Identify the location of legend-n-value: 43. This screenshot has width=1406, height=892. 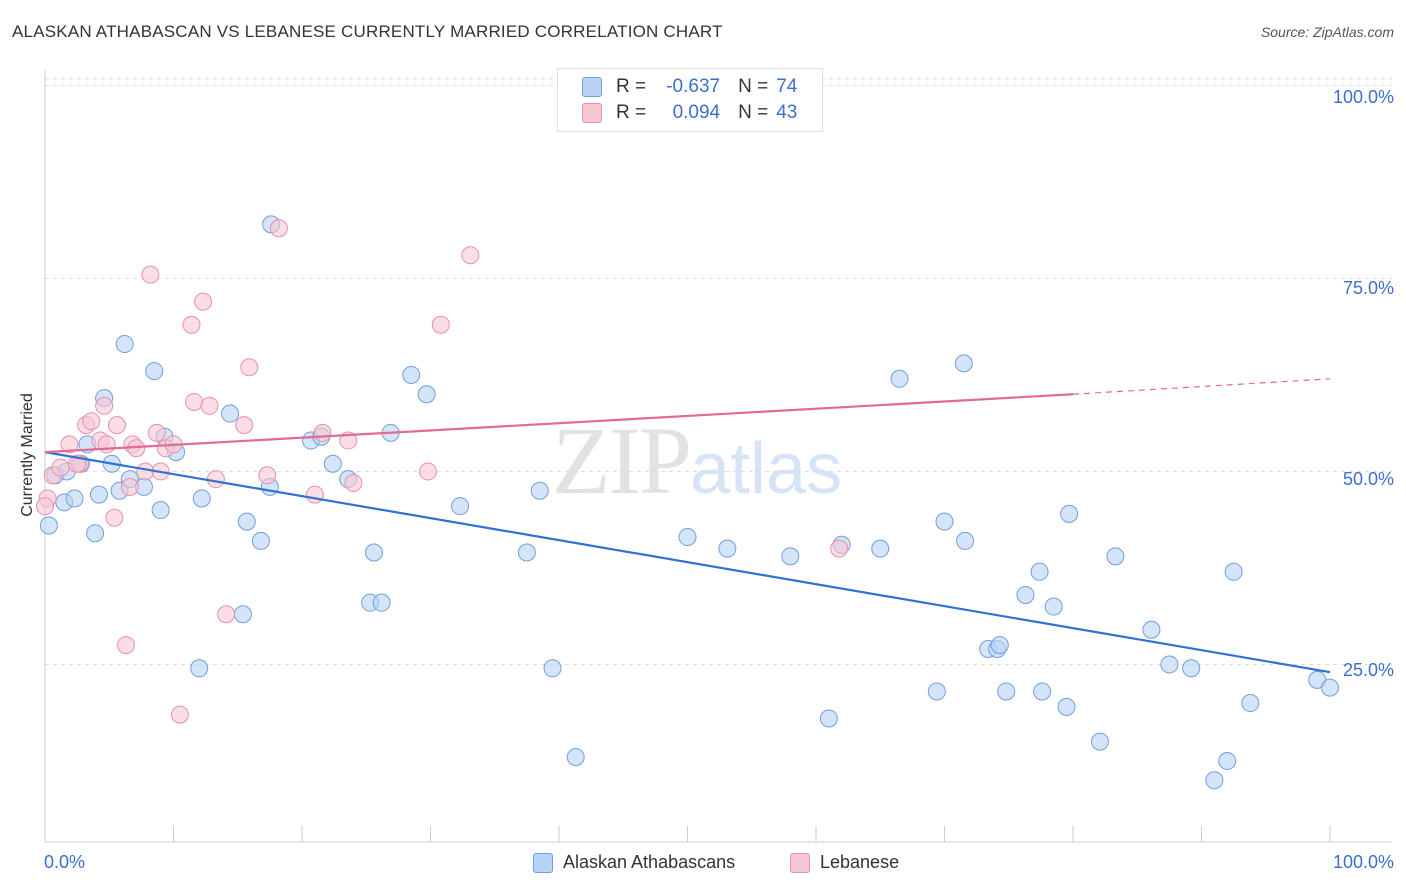
(787, 112).